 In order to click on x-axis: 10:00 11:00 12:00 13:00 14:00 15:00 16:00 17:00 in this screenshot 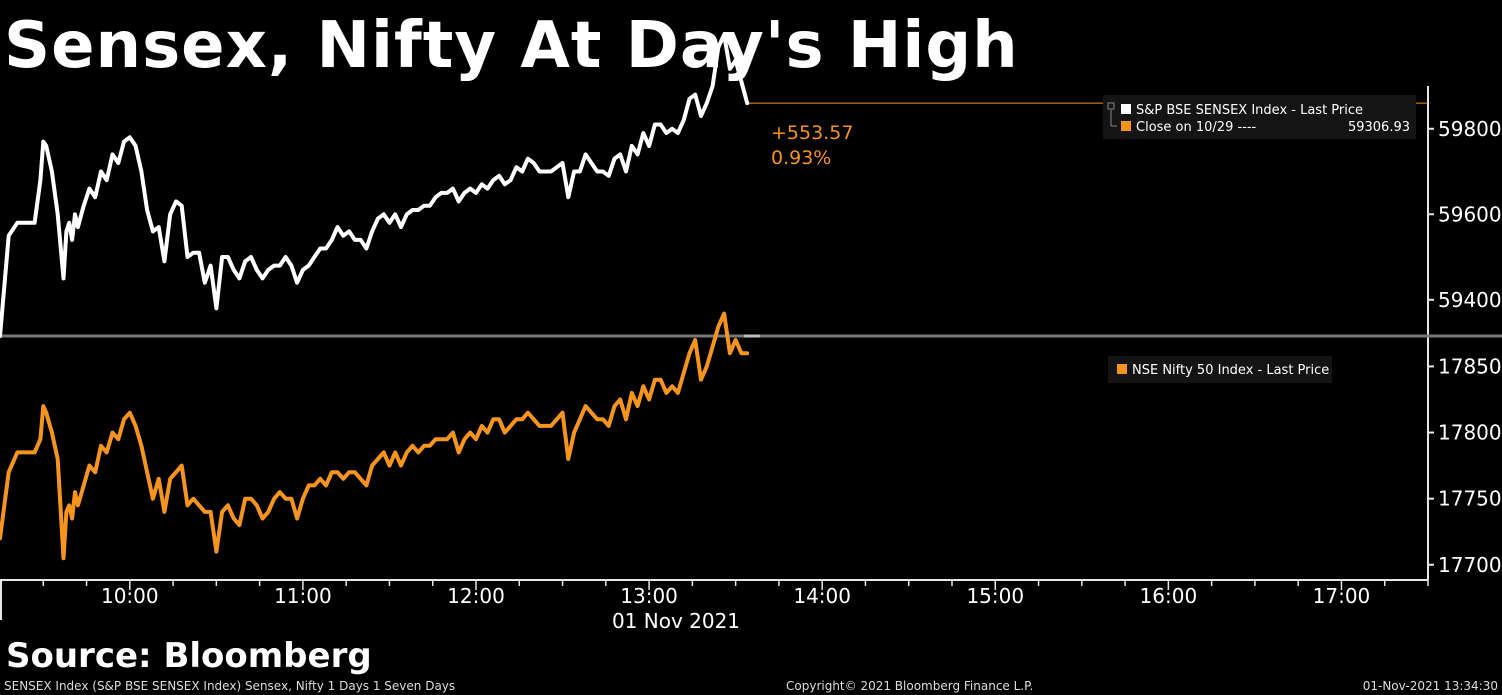, I will do `click(714, 594)`.